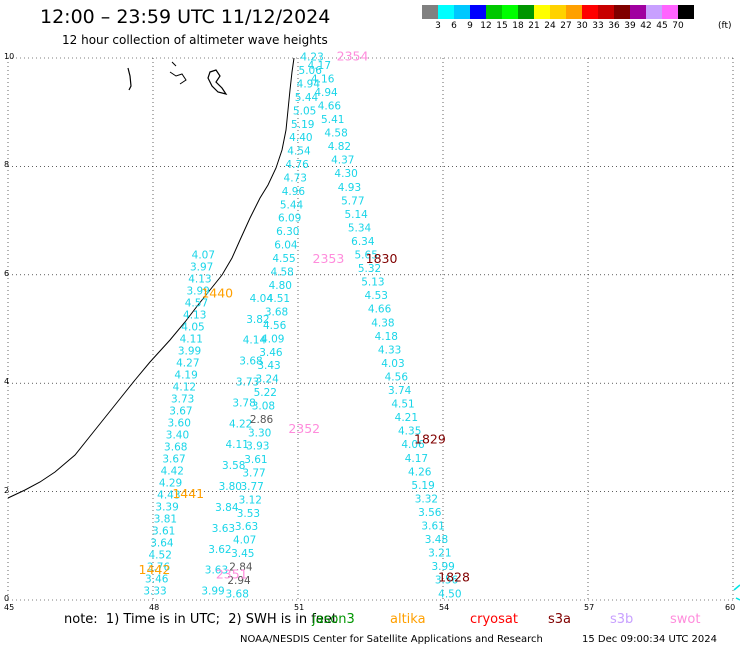 The width and height of the screenshot is (740, 650). I want to click on swh-value: 3.08, so click(263, 406).